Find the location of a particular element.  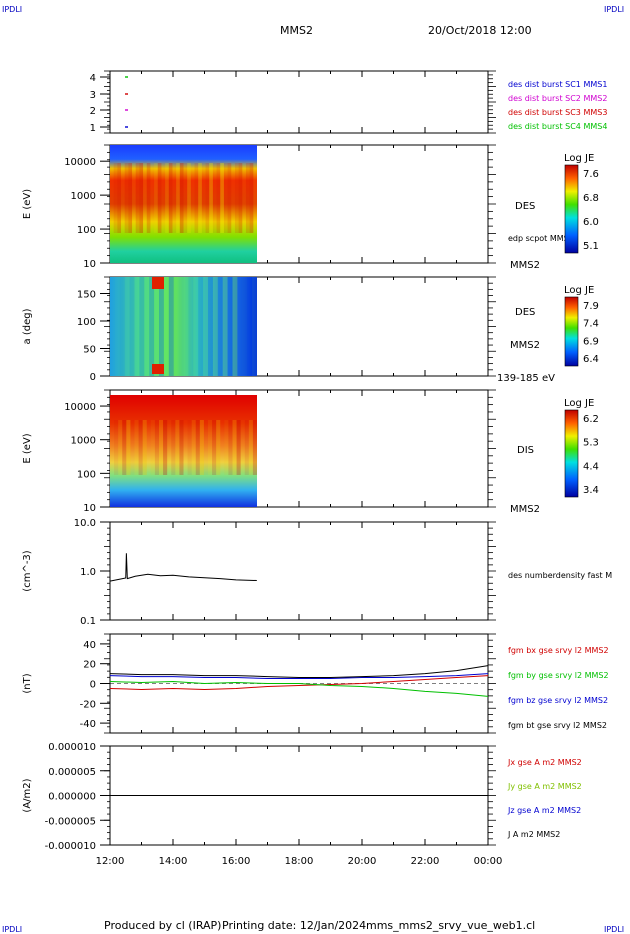

bfield-legend: fgm bx gse srvy l2 MMS2 is located at coordinates (558, 650).